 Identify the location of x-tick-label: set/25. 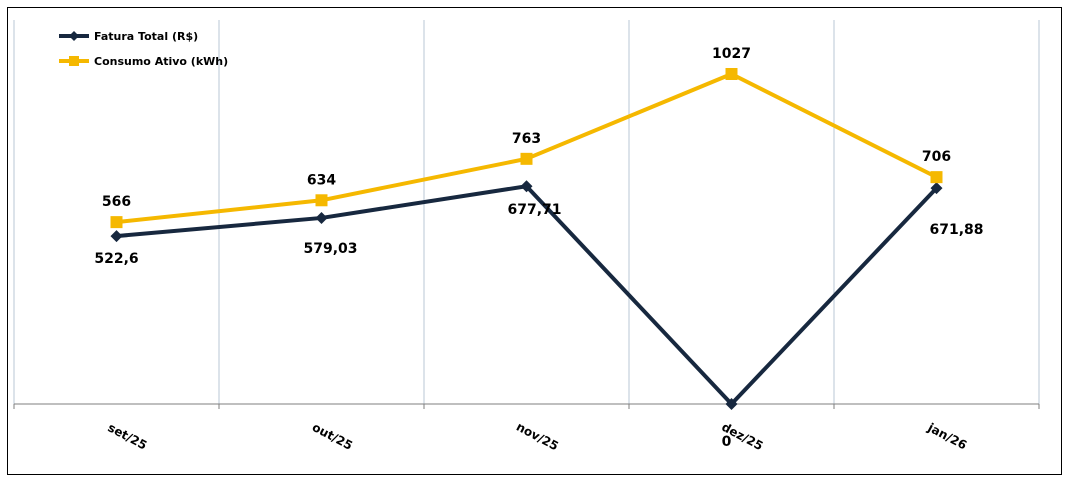
(128, 436).